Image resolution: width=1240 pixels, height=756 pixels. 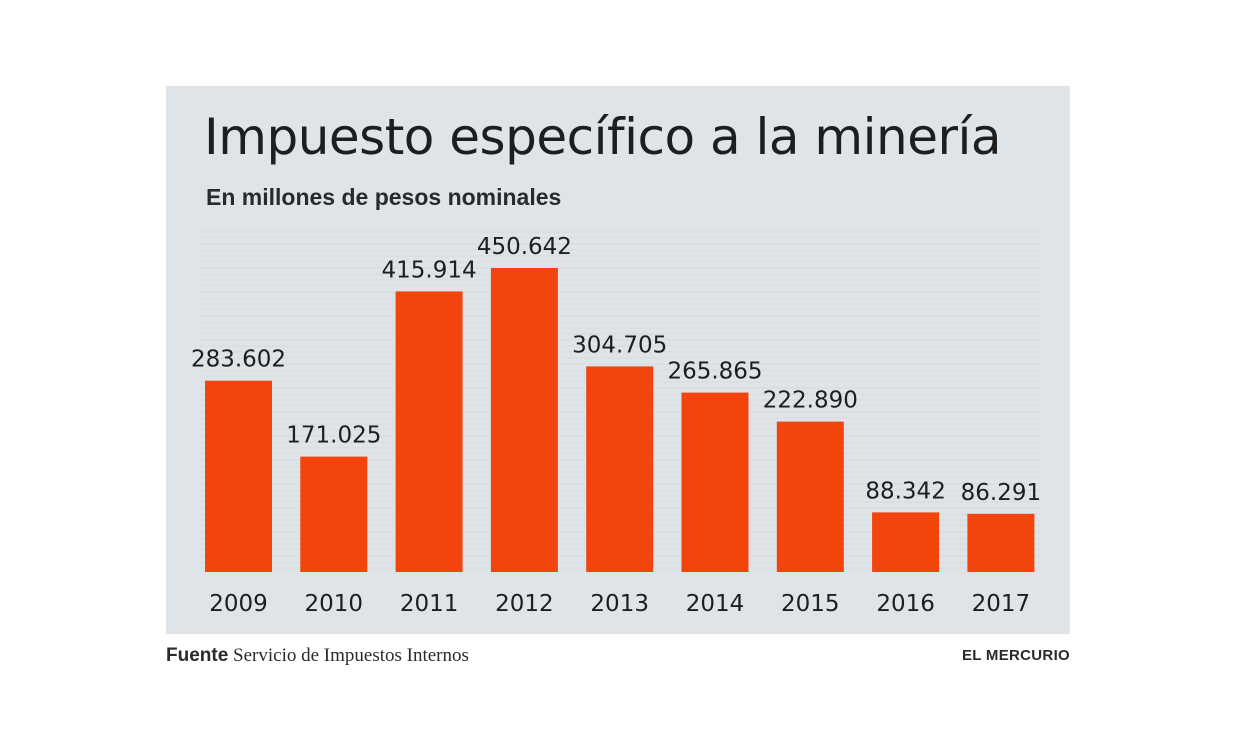 I want to click on bar-2012, so click(x=524, y=420).